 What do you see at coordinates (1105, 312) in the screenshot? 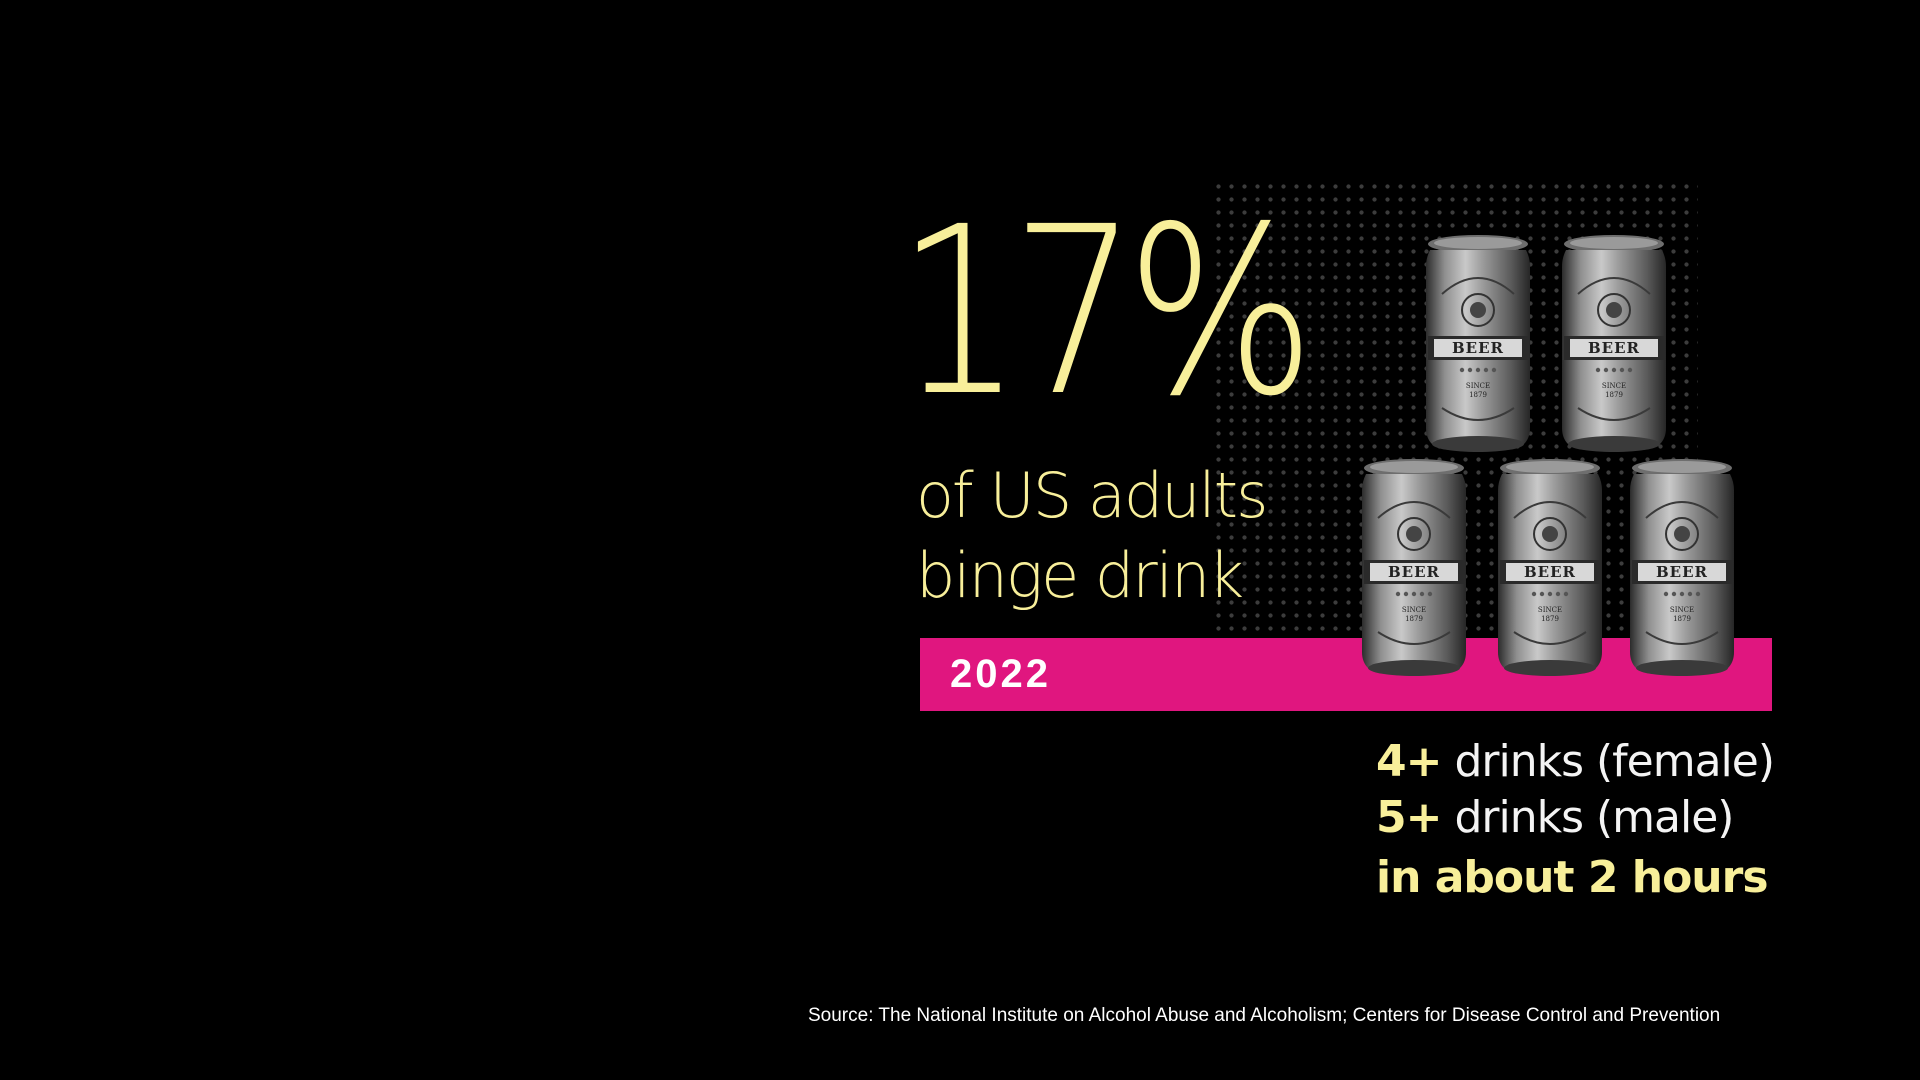
I see `headline-percentage: 17%` at bounding box center [1105, 312].